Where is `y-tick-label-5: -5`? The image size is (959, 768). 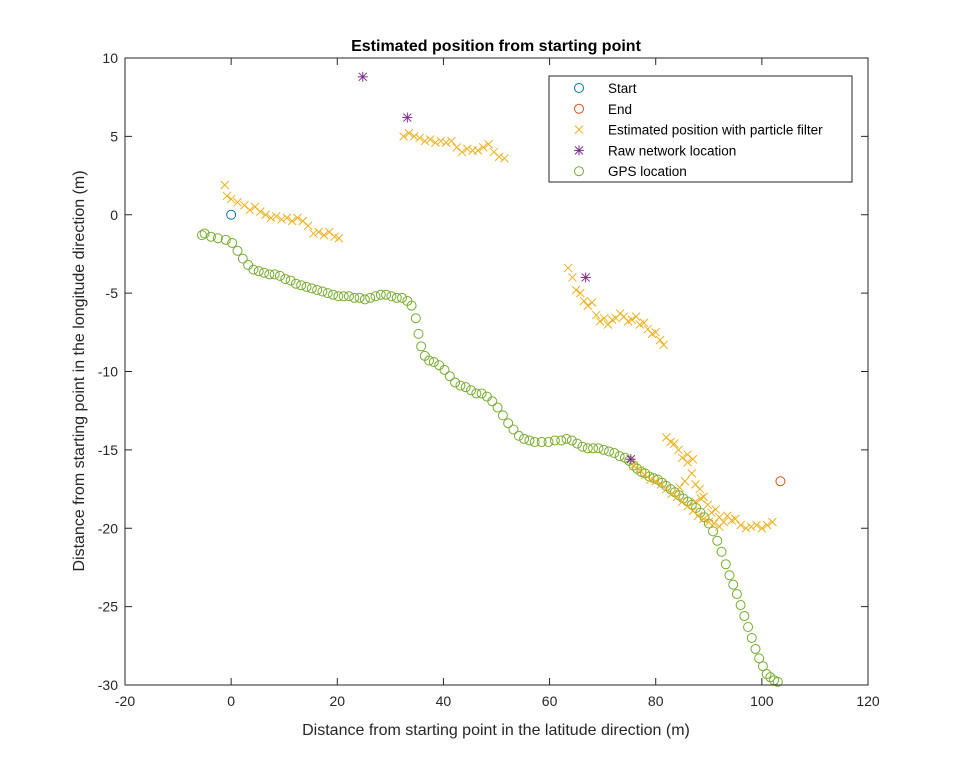 y-tick-label-5: -5 is located at coordinates (112, 293).